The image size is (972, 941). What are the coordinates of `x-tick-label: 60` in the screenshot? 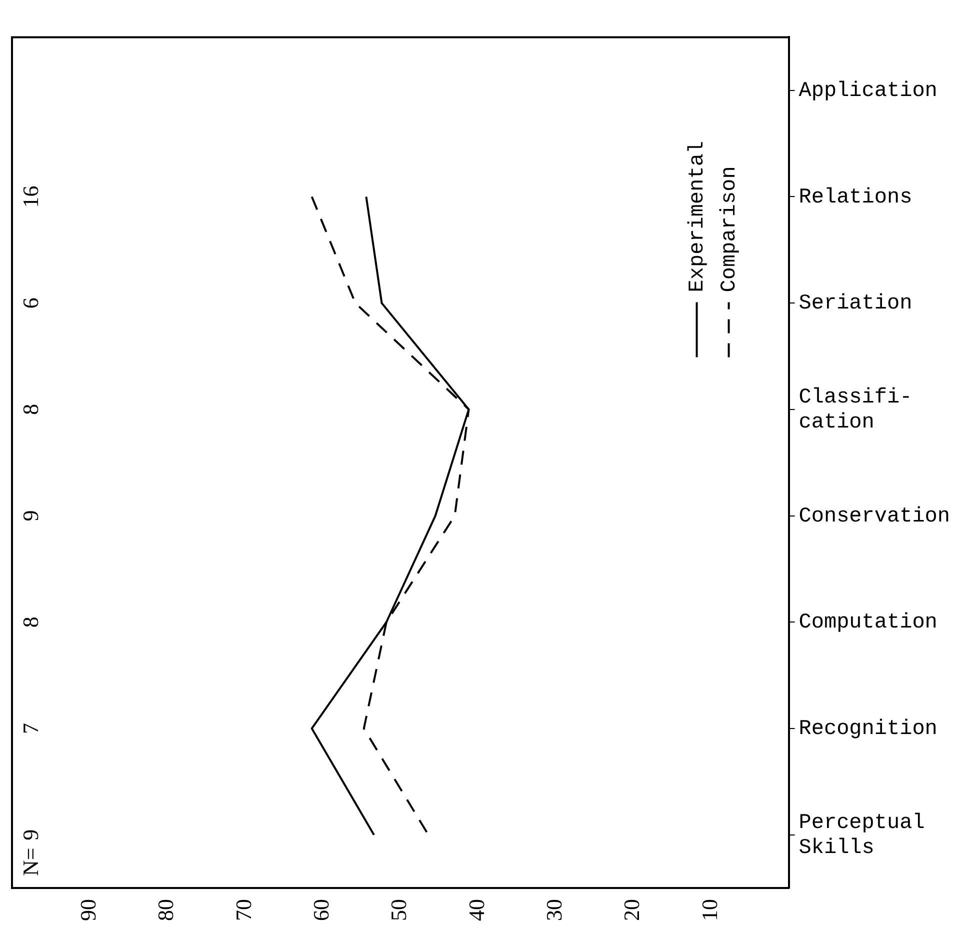 It's located at (321, 910).